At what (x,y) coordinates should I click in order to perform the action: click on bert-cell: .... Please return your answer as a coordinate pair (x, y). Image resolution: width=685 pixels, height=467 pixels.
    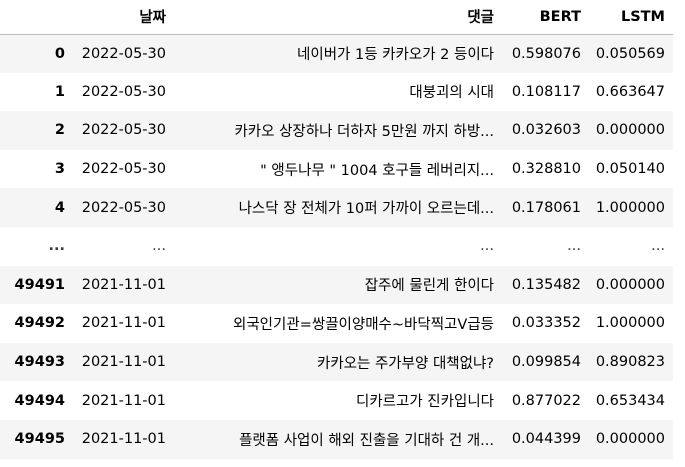
    Looking at the image, I should click on (574, 246).